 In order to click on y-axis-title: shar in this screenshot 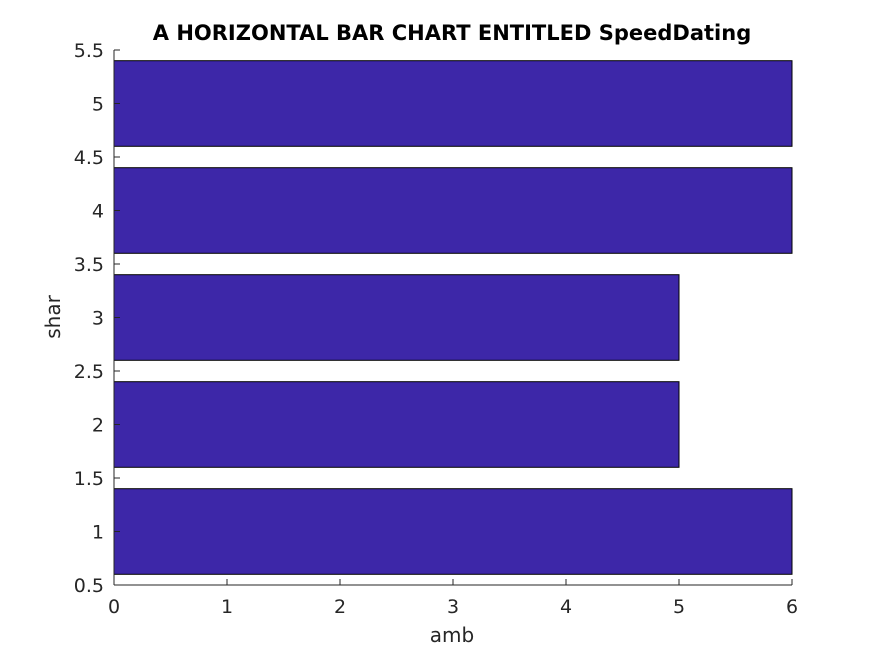, I will do `click(53, 316)`.